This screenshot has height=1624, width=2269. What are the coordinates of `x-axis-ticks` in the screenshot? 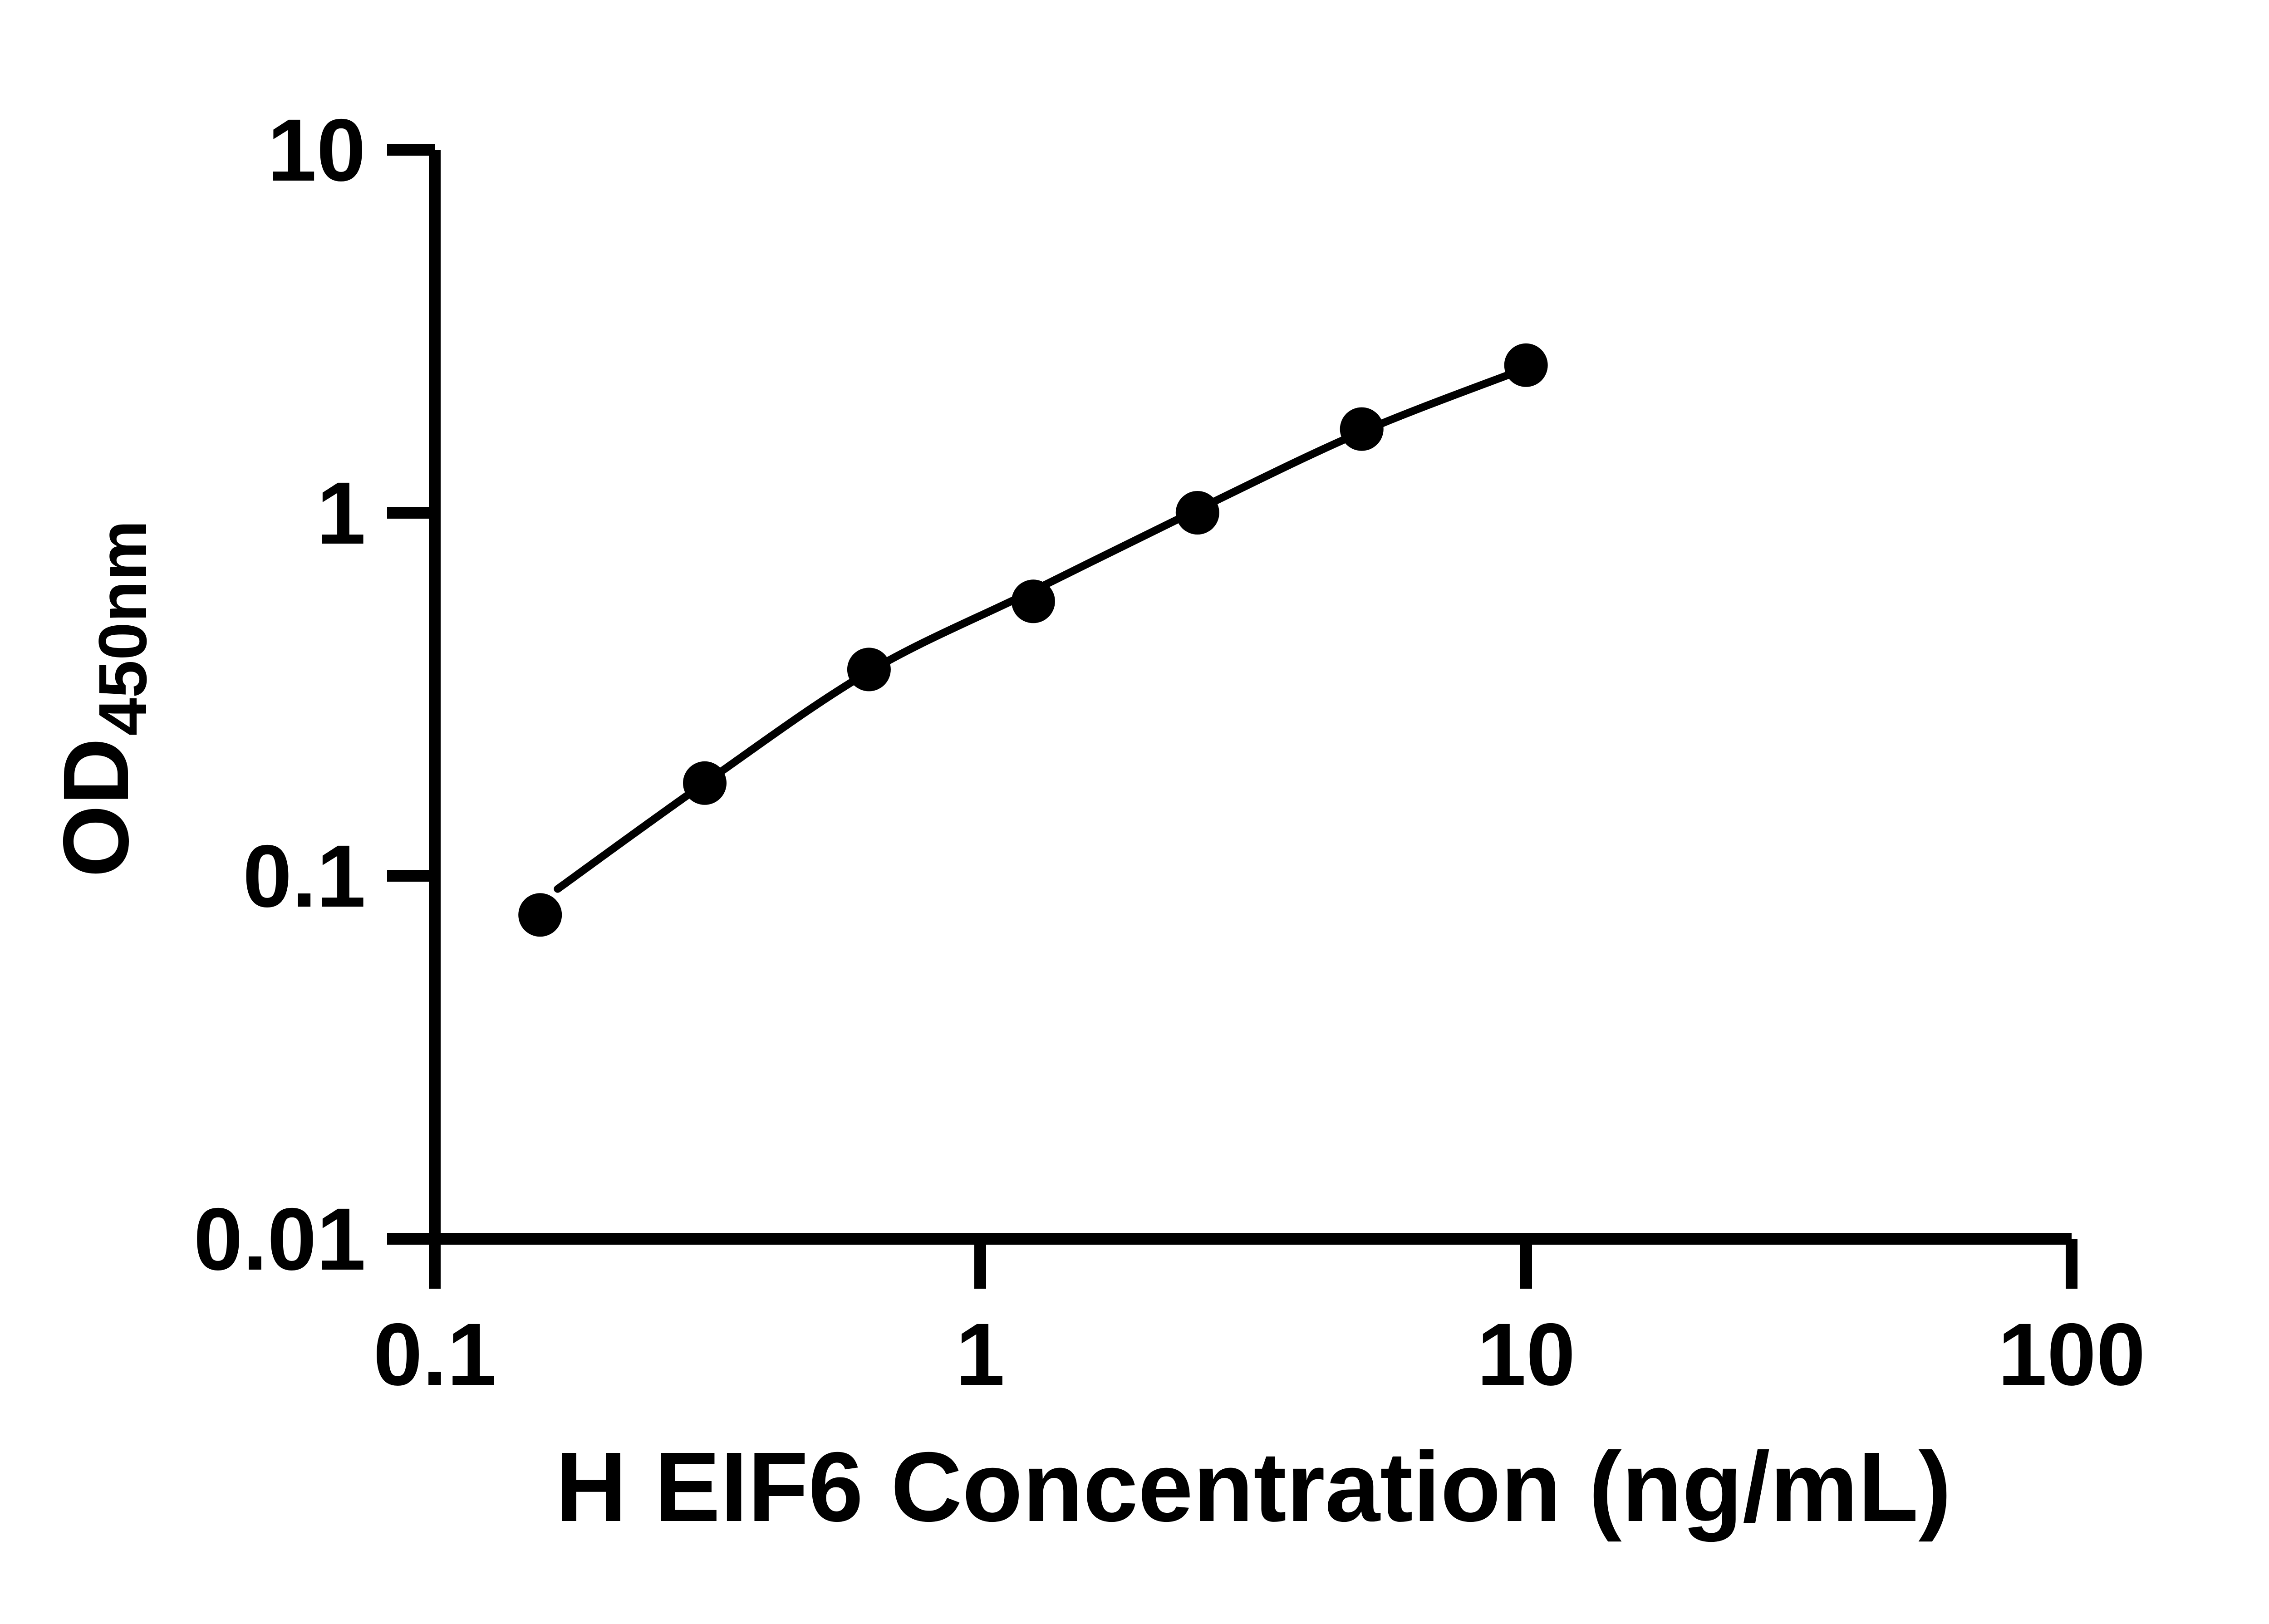 It's located at (1253, 1264).